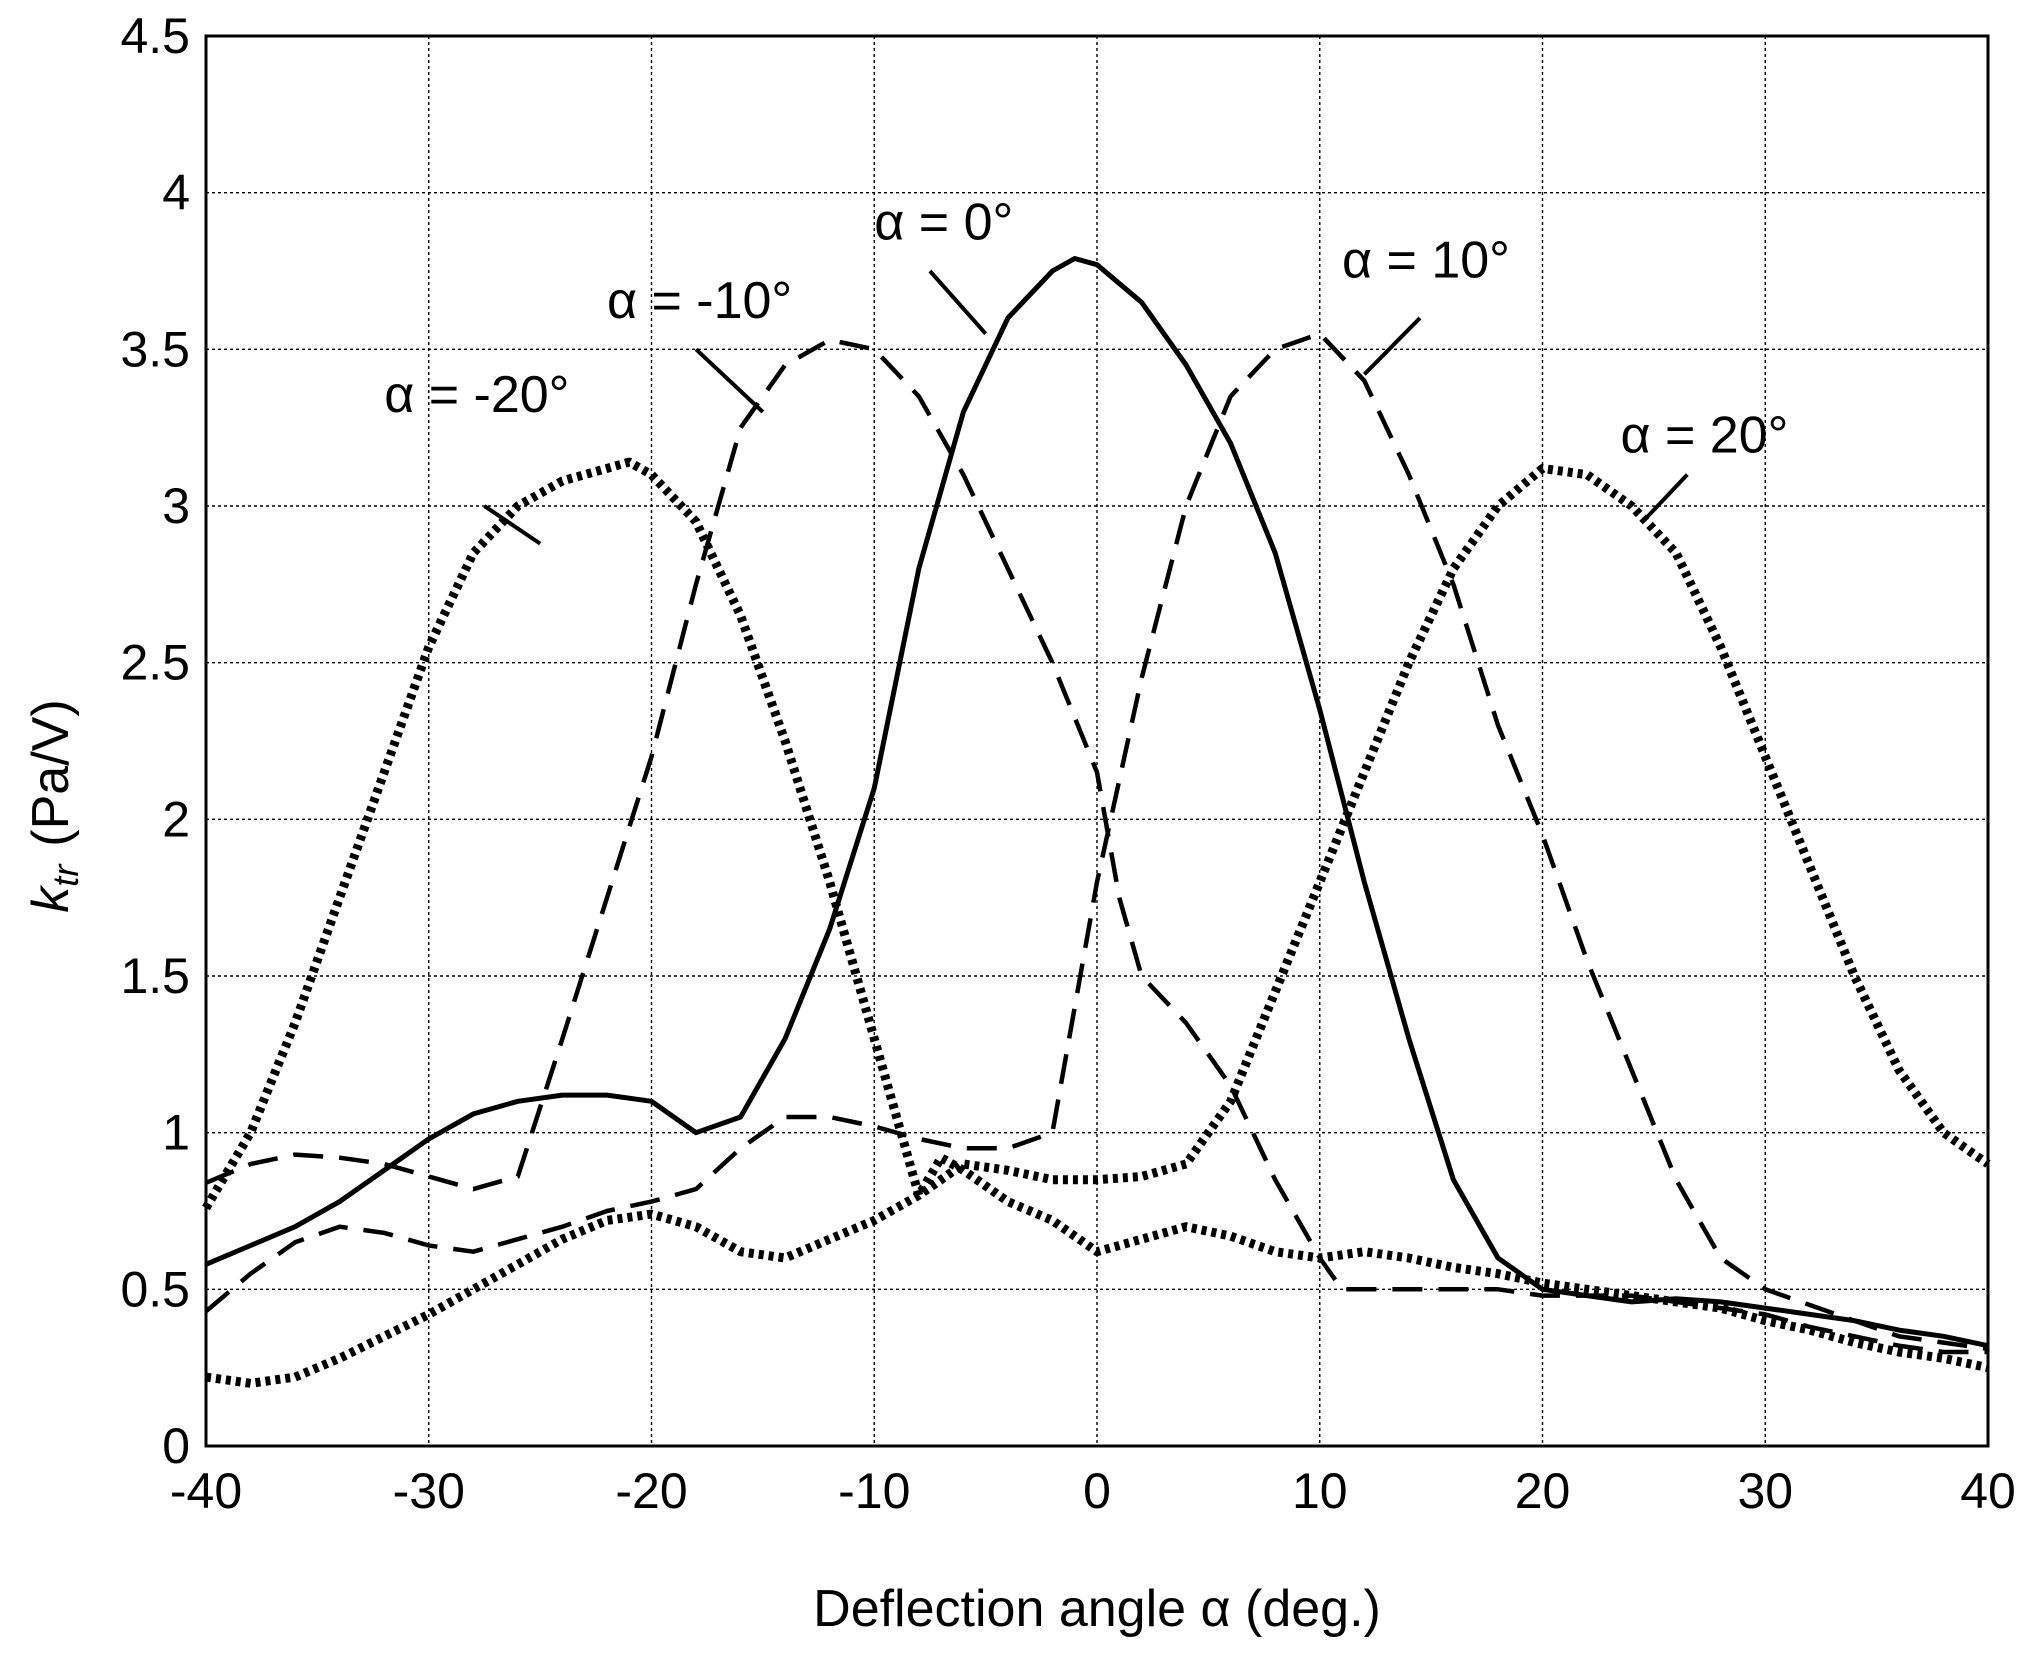 This screenshot has width=2035, height=1656. I want to click on annotation-label: α = 10°, so click(1426, 260).